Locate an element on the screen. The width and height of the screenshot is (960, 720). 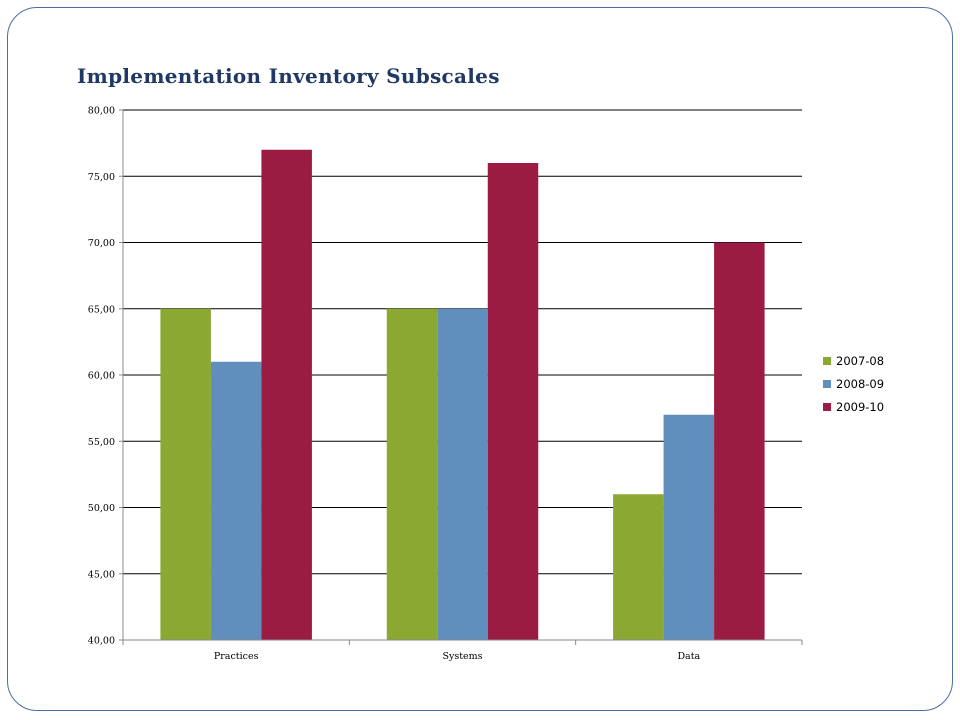
y-tick-label: 45,00 is located at coordinates (101, 574).